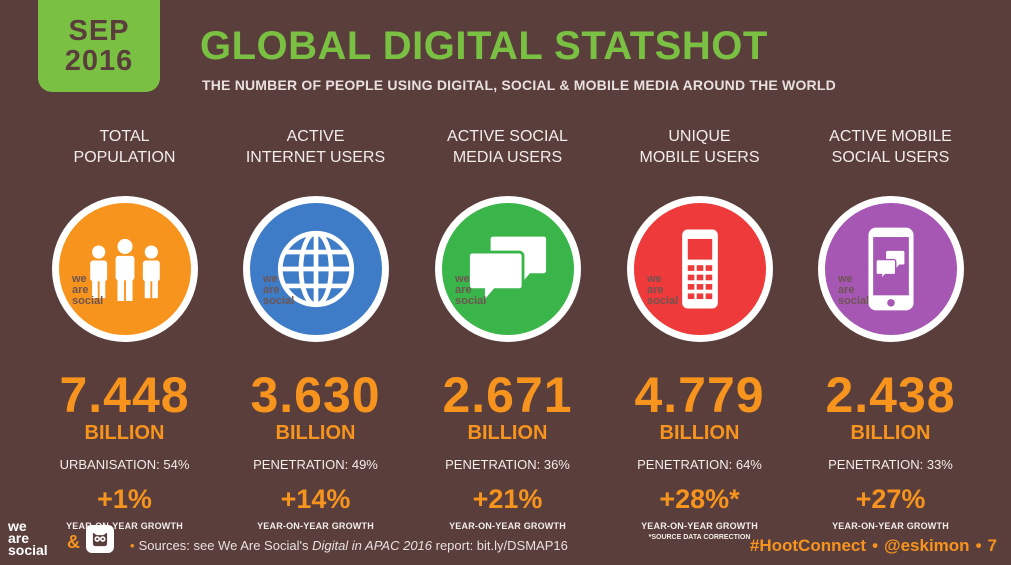  I want to click on stat-label: ACTIVE INTERNET USERS, so click(315, 148).